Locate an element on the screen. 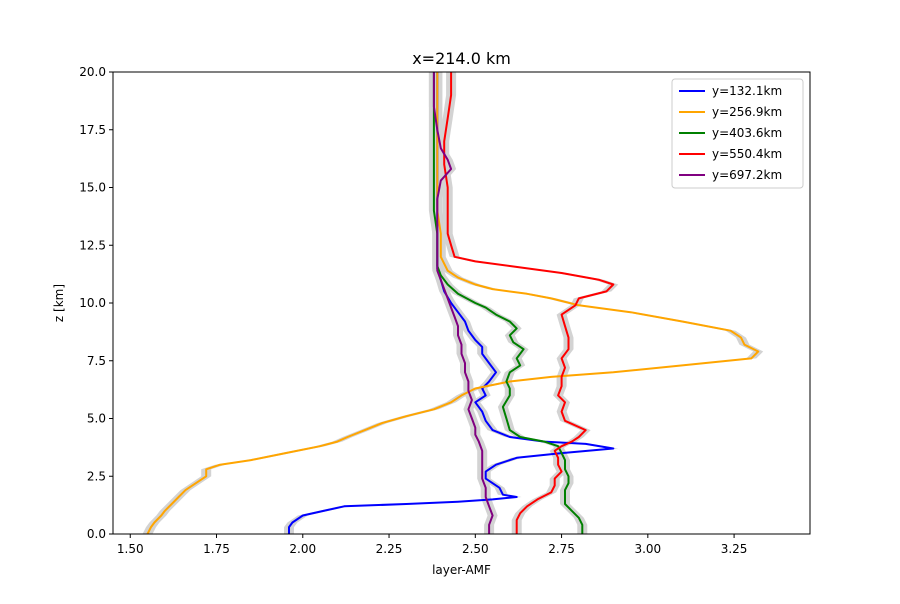 The image size is (900, 604). legend-entry-label: y=256.9km is located at coordinates (747, 112).